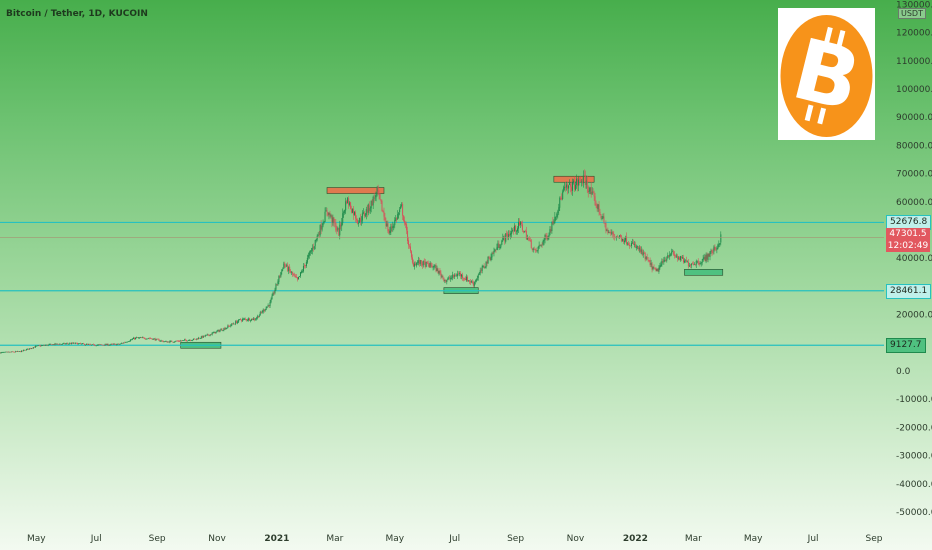 Image resolution: width=932 pixels, height=550 pixels. I want to click on y-tick-label: -40000.0, so click(914, 485).